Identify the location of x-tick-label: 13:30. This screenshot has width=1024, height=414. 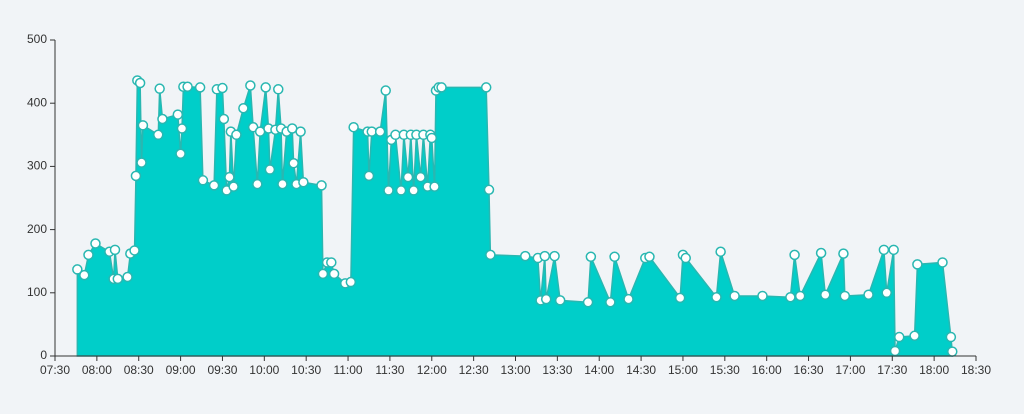
(557, 370).